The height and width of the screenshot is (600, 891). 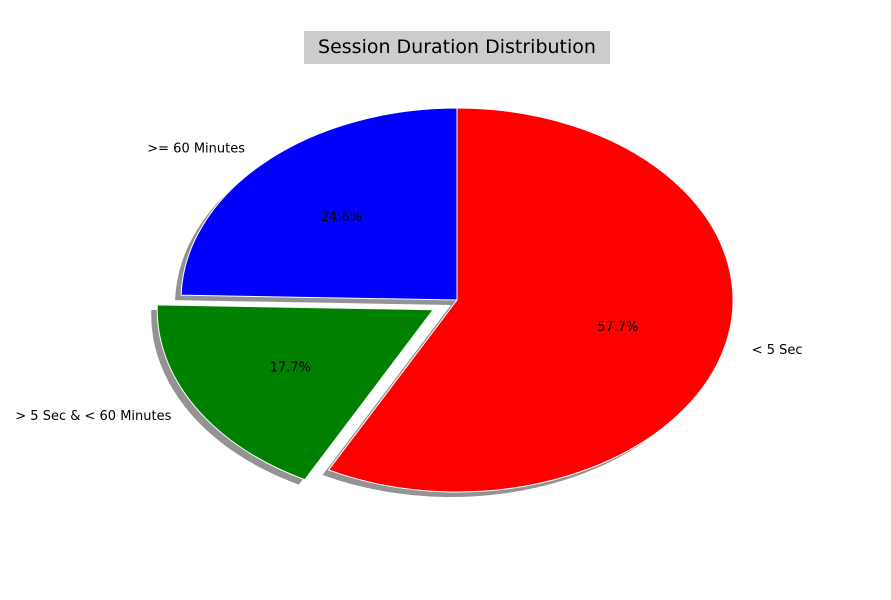 What do you see at coordinates (617, 327) in the screenshot?
I see `slice-pct-label-5-sec: 57.7%` at bounding box center [617, 327].